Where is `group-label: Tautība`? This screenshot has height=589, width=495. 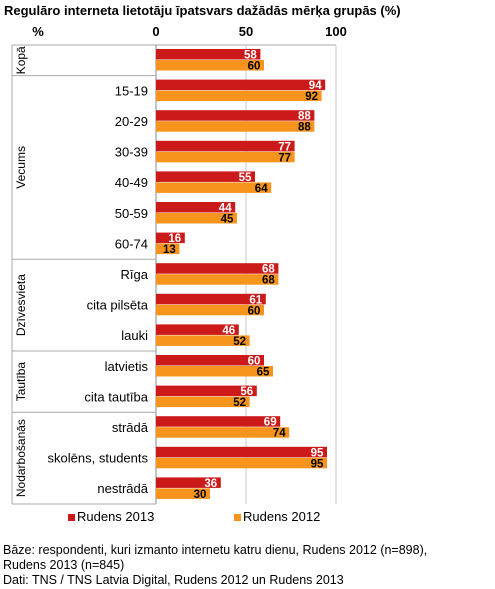
group-label: Tautība is located at coordinates (21, 382).